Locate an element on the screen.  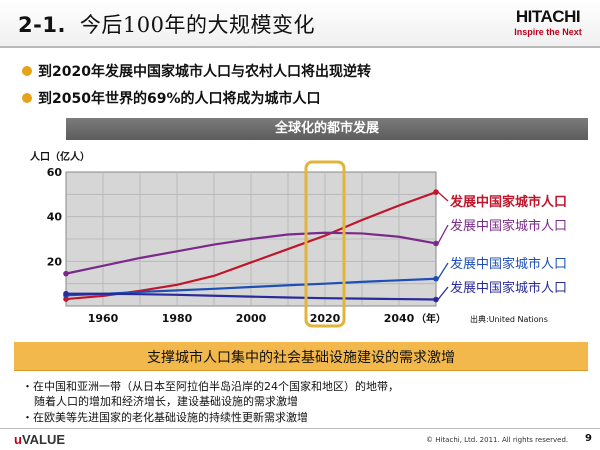
footer-divider is located at coordinates (300, 428).